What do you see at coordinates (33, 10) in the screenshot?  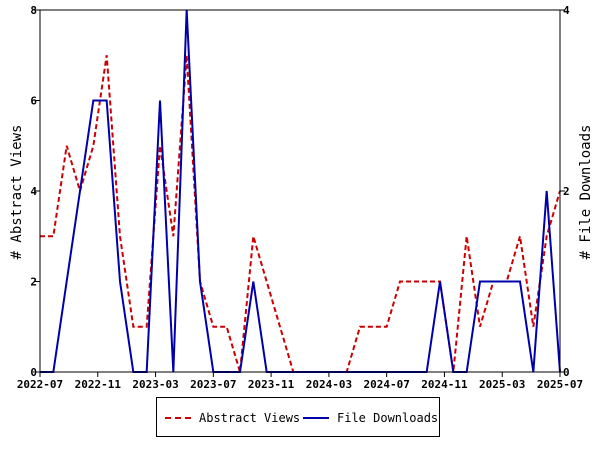 I see `y-left-tick-label: 8` at bounding box center [33, 10].